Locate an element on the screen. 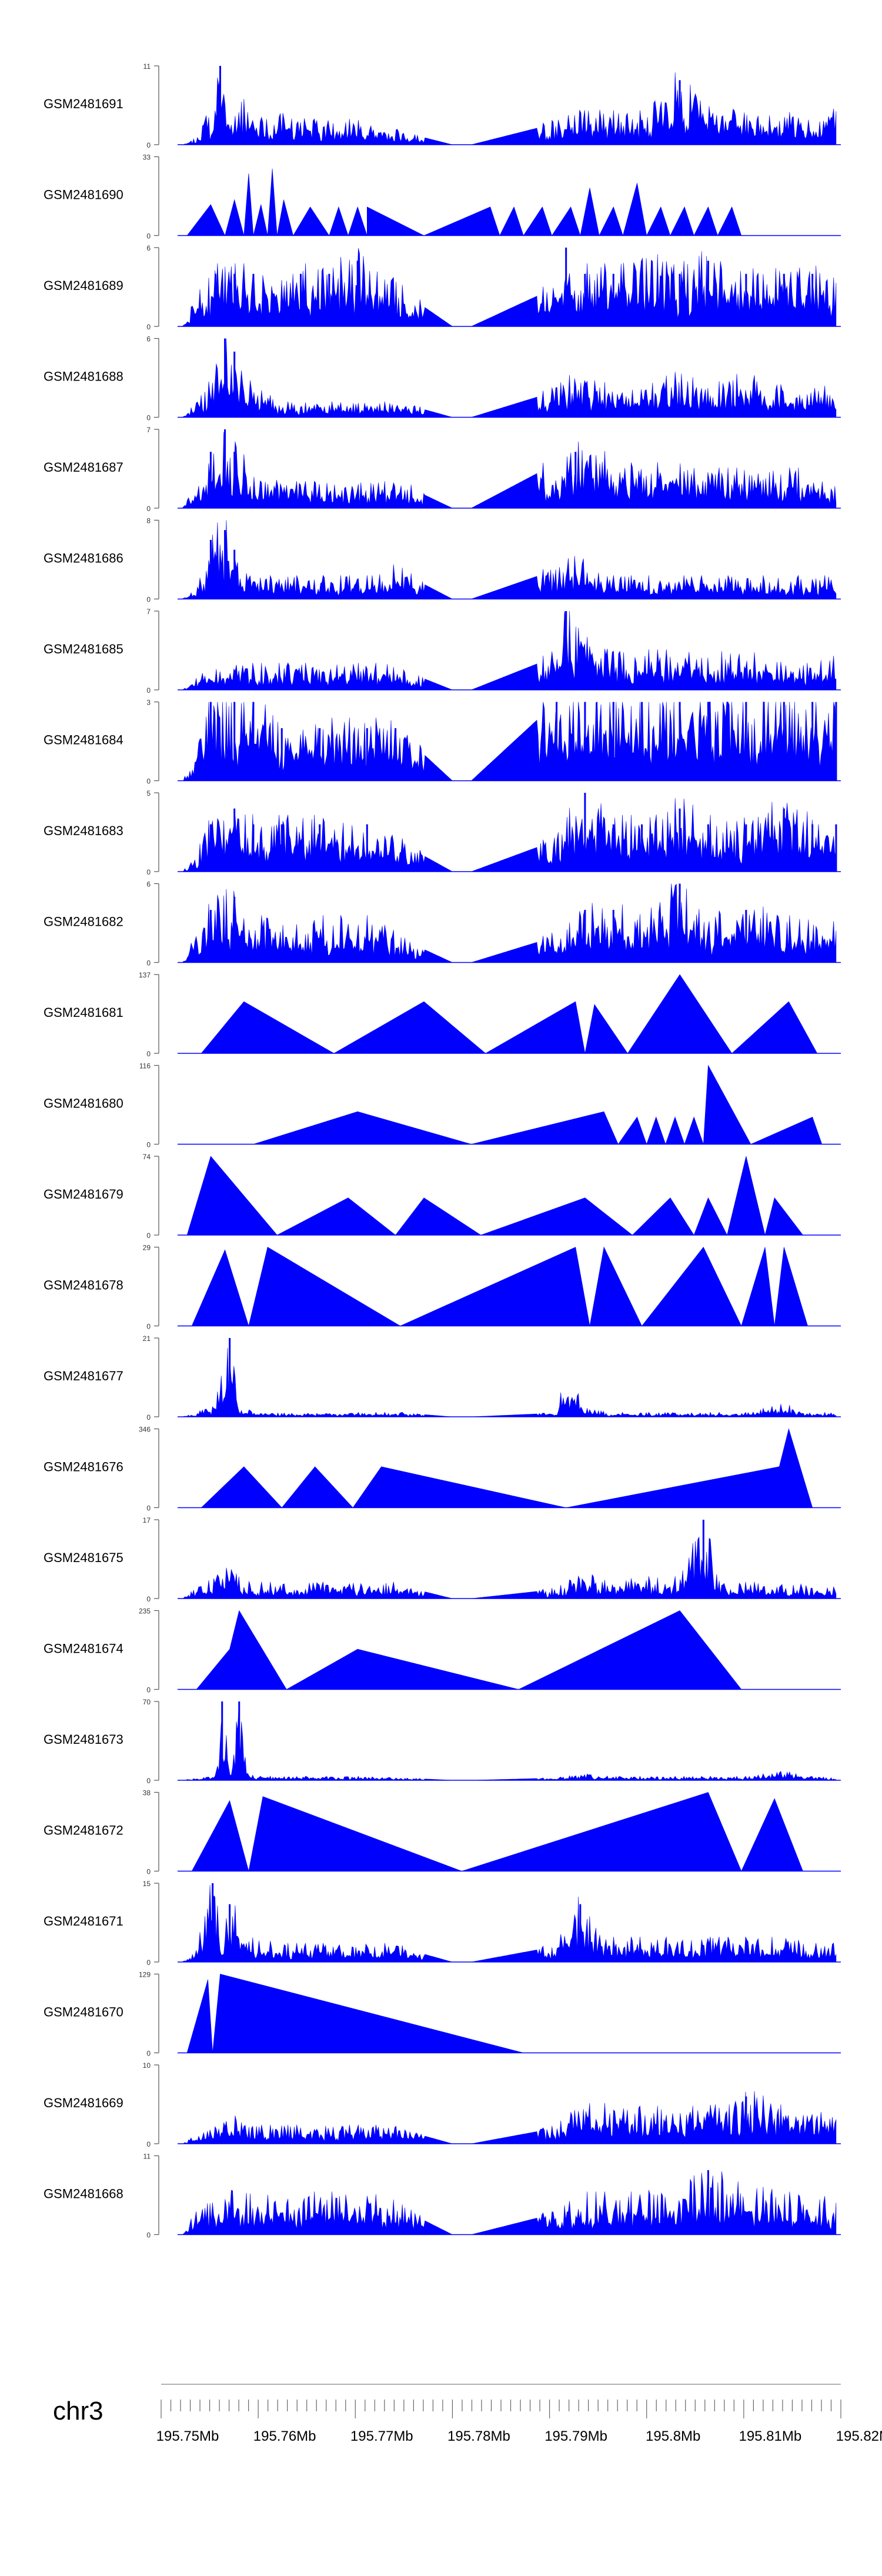  y-axis-max-label: 29 is located at coordinates (147, 1248).